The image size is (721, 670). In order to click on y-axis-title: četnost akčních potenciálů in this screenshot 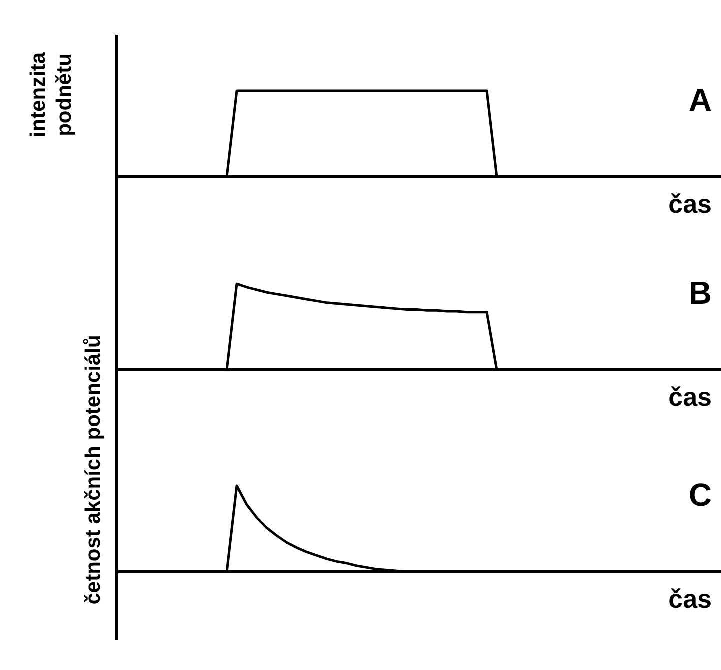, I will do `click(93, 470)`.